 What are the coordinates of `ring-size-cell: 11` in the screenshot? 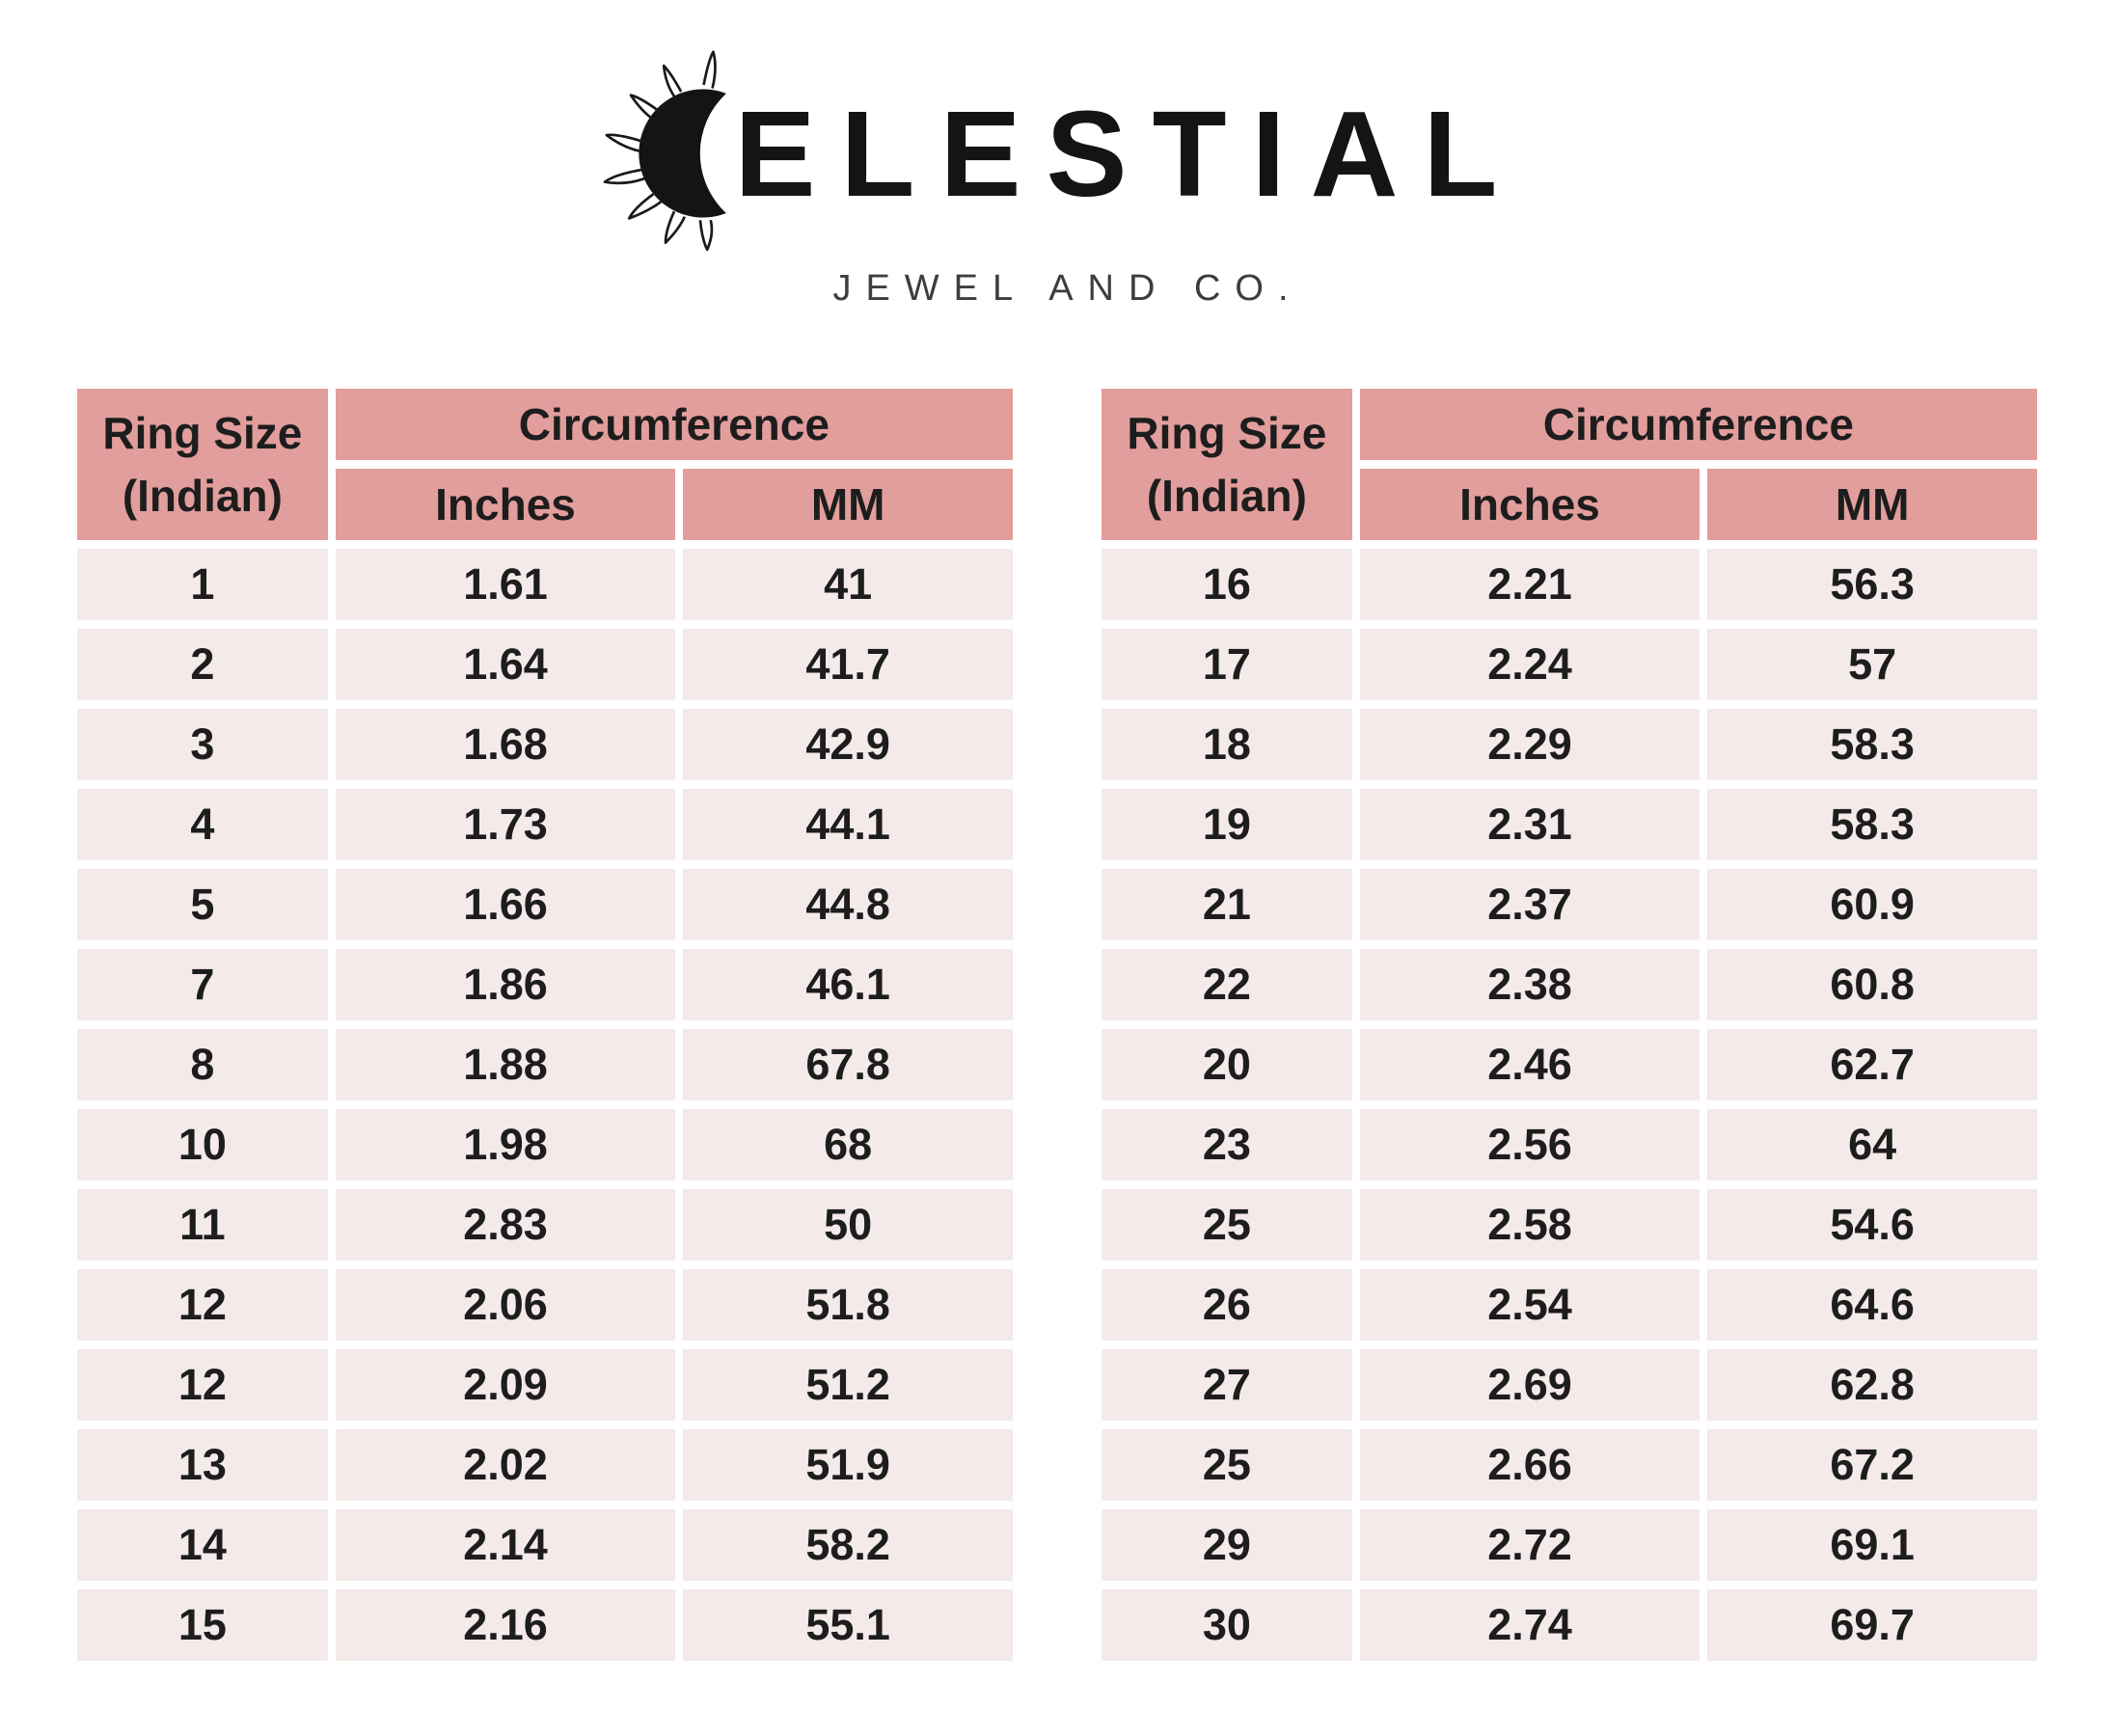 It's located at (203, 1225).